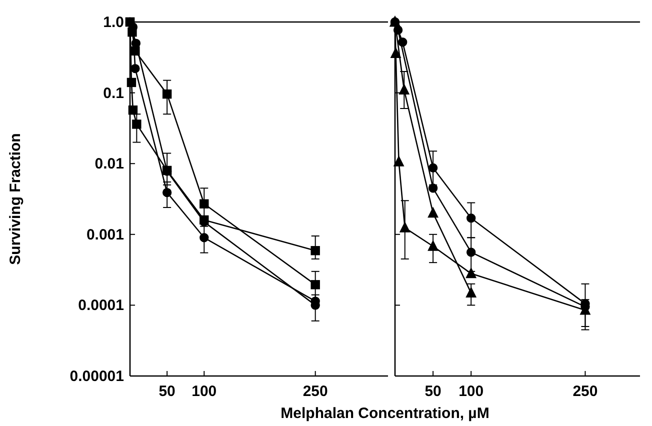 The height and width of the screenshot is (426, 652). What do you see at coordinates (113, 93) in the screenshot?
I see `y-tick-label: 0.1` at bounding box center [113, 93].